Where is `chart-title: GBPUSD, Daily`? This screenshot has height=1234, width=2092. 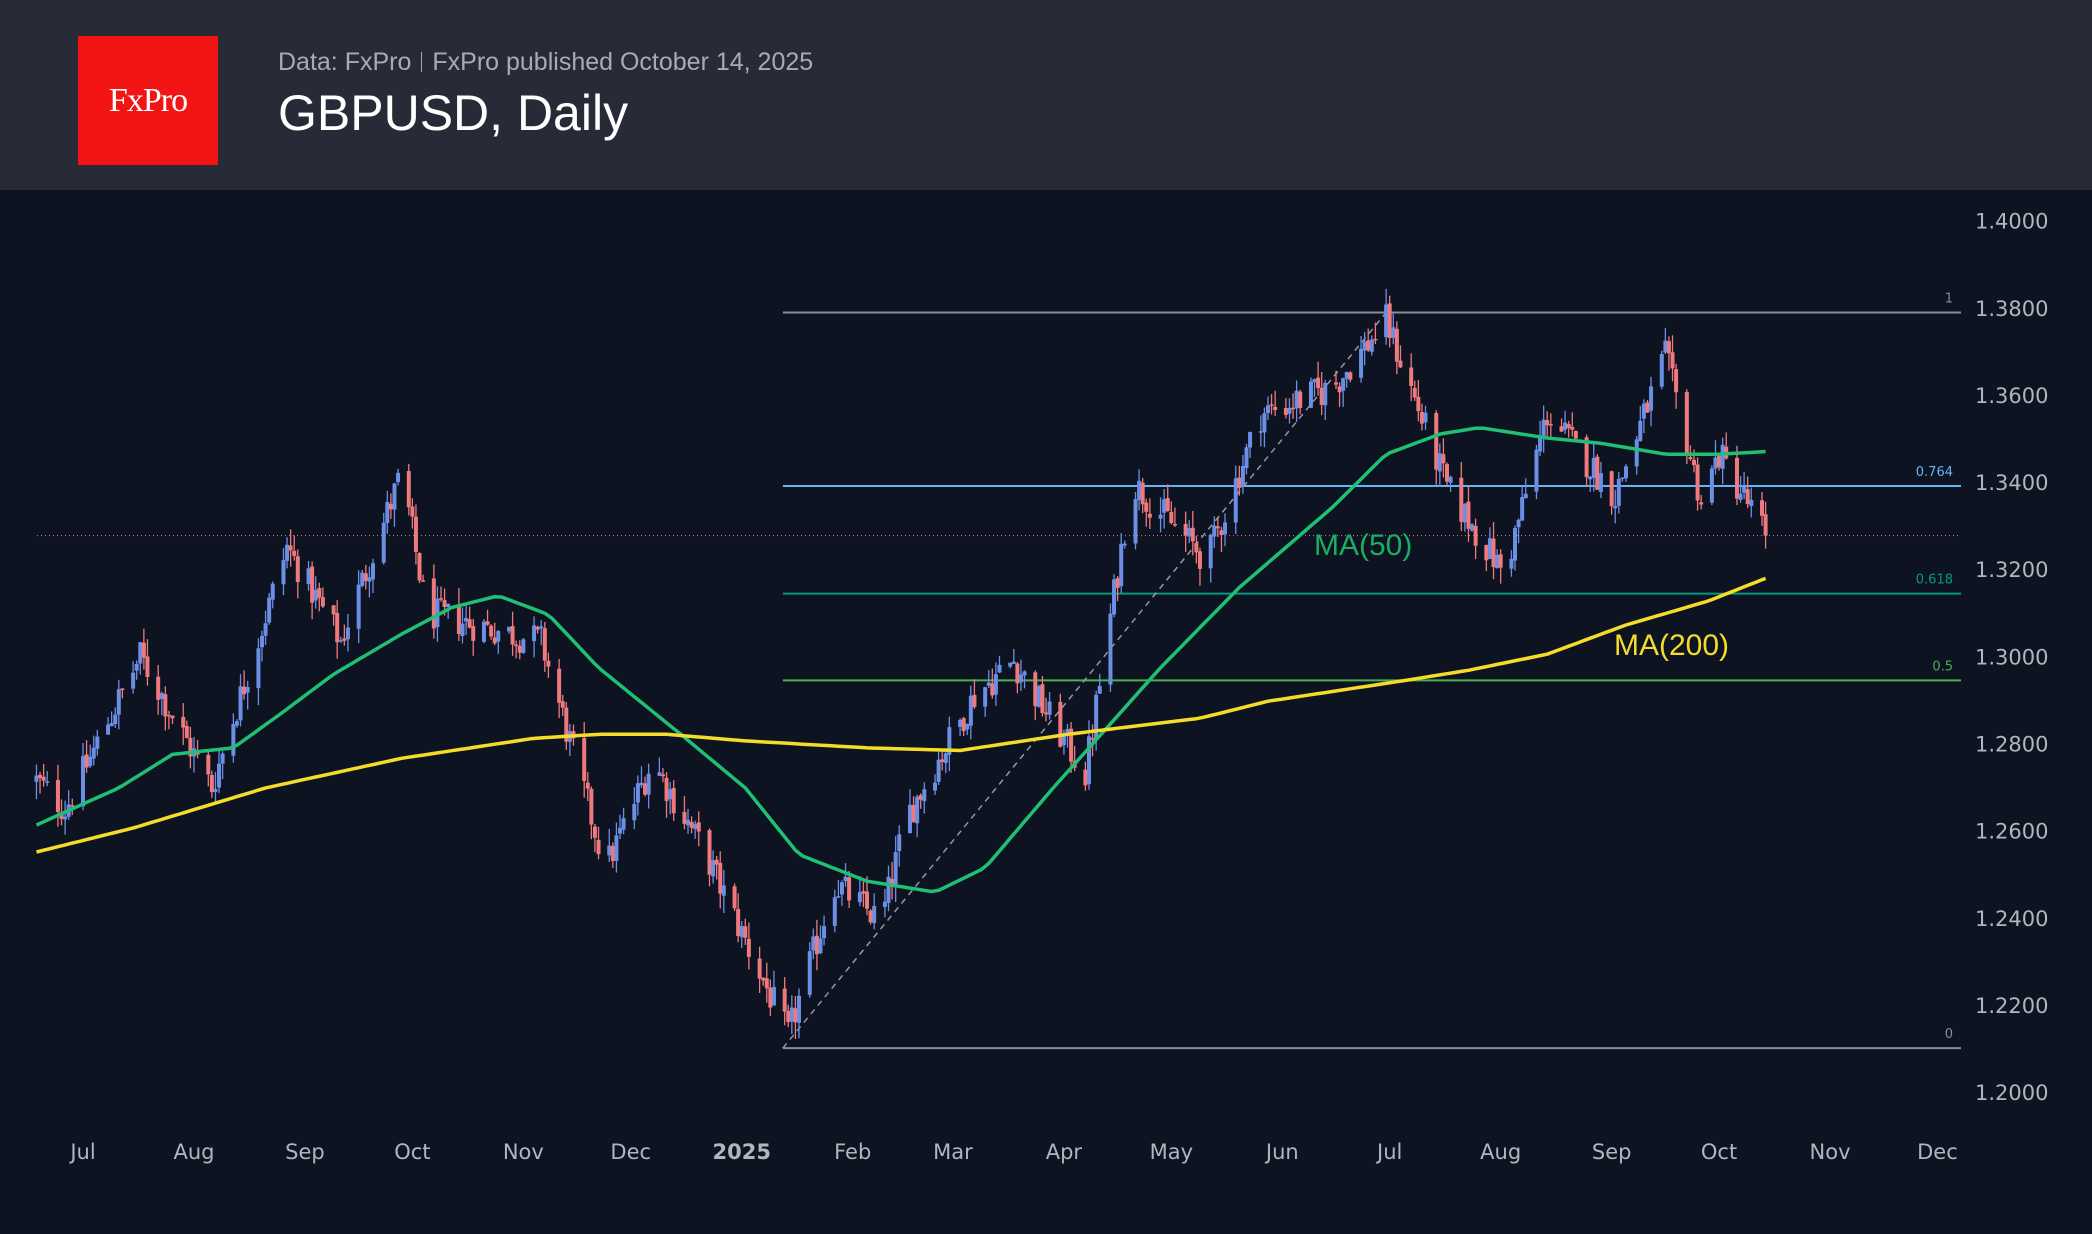
chart-title: GBPUSD, Daily is located at coordinates (453, 113).